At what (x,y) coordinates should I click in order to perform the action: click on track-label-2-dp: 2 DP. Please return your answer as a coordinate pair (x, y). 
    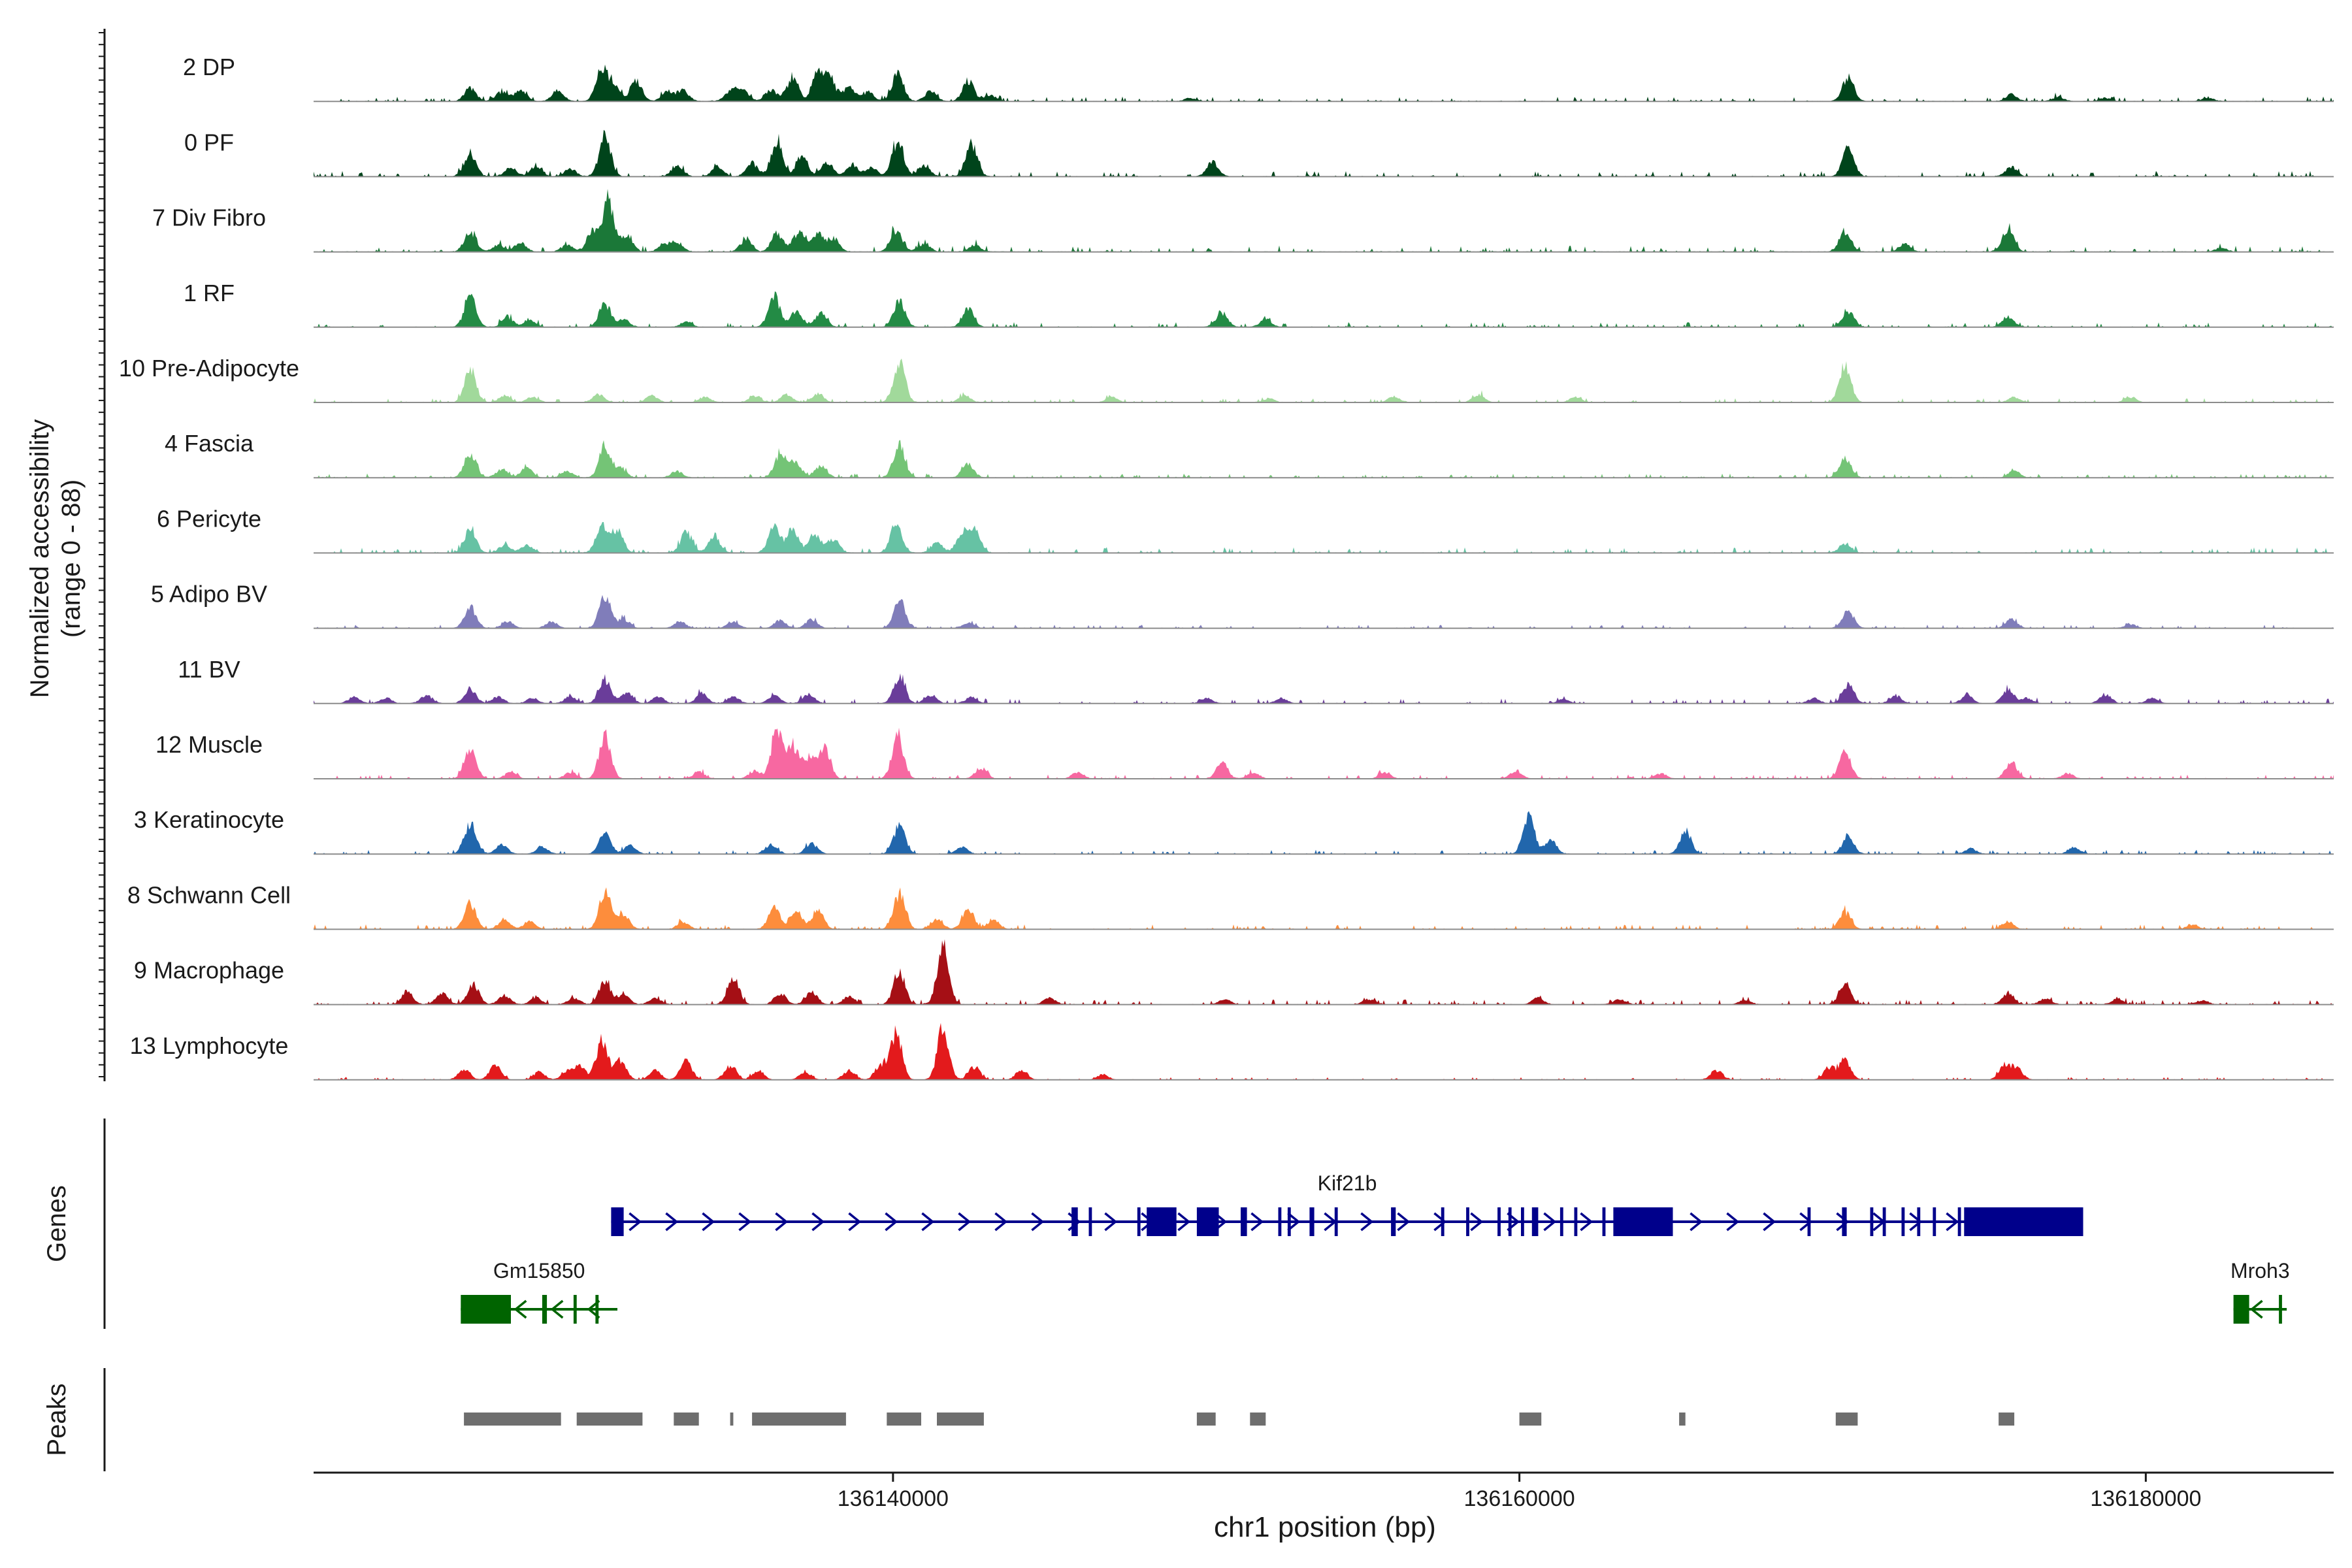
    Looking at the image, I should click on (209, 67).